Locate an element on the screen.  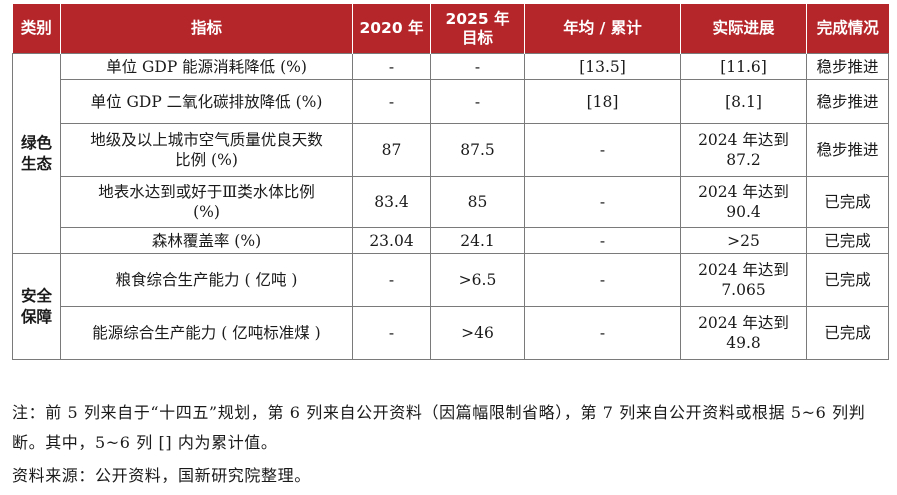
value-progress: 2024 年达到 90.4 is located at coordinates (743, 202).